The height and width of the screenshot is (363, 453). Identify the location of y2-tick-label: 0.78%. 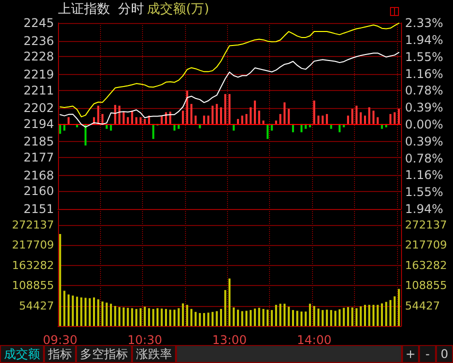
(424, 158).